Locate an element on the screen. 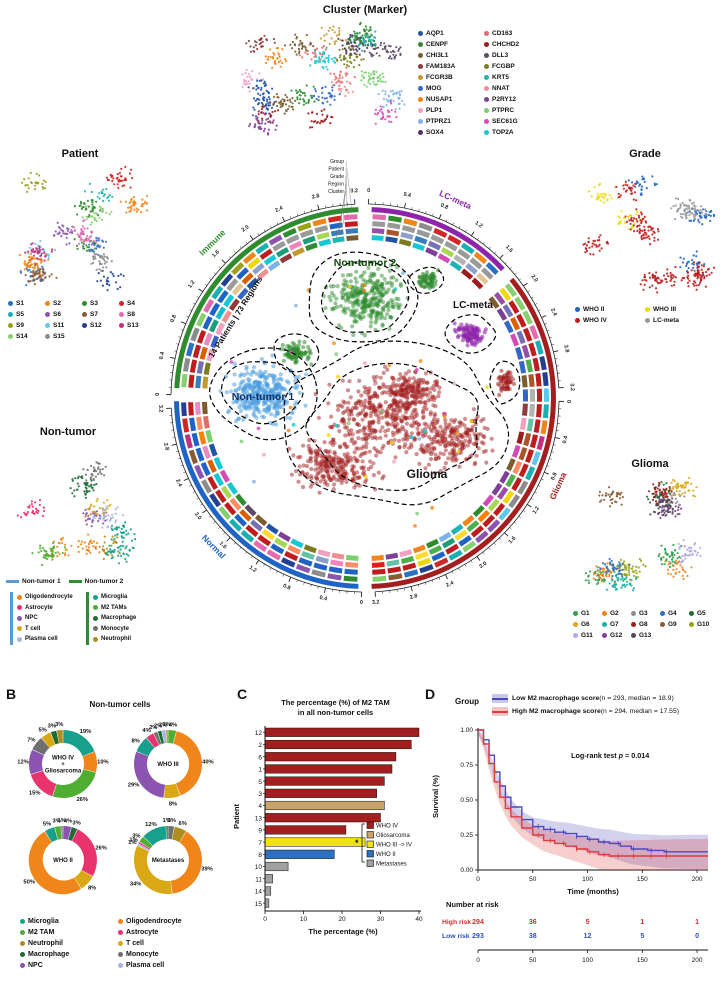 The image size is (723, 984). legend-label: NUSAP1 is located at coordinates (439, 99).